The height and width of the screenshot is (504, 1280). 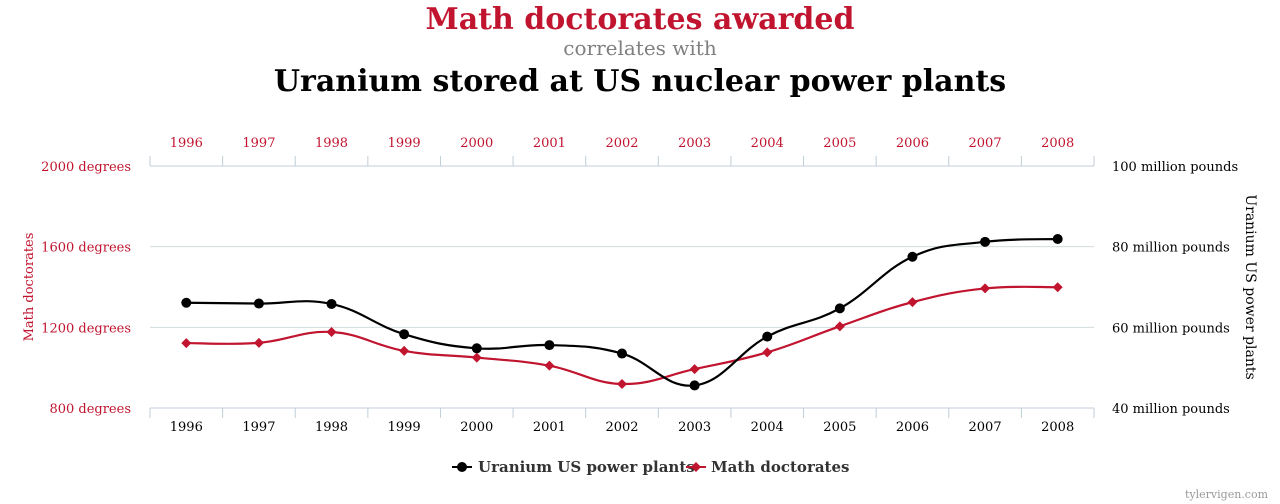 I want to click on legend-label-math: Math doctorates, so click(x=780, y=467).